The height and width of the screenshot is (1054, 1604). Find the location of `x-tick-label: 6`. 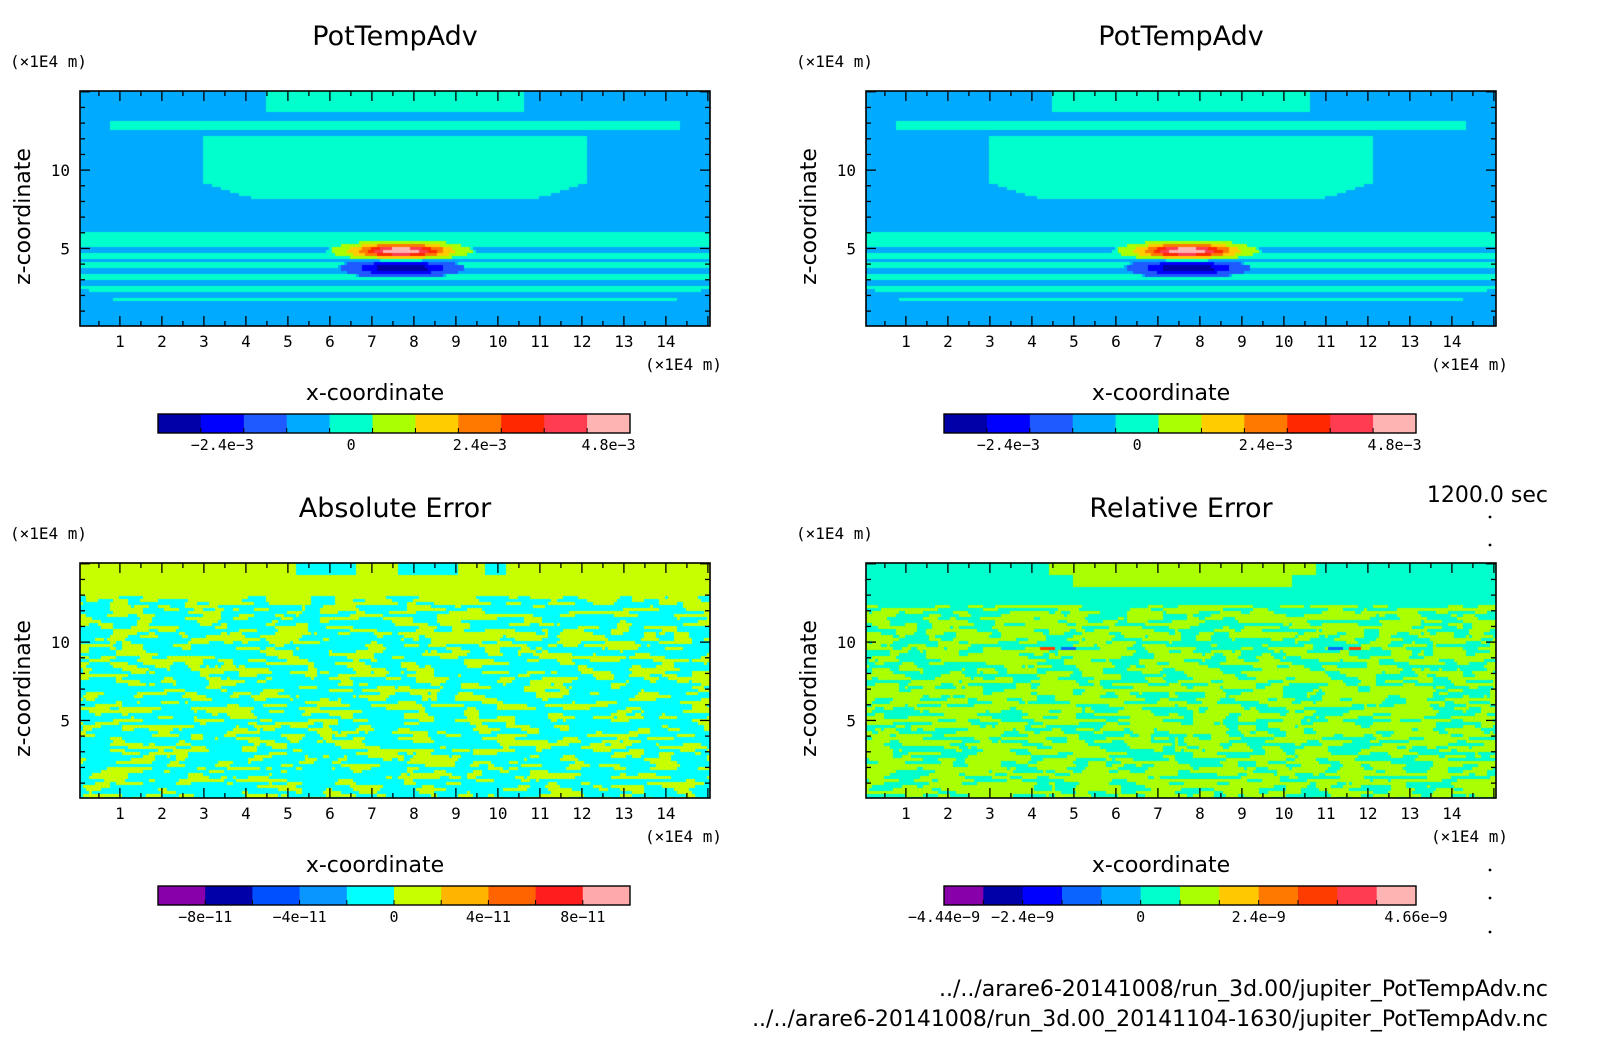

x-tick-label: 6 is located at coordinates (330, 813).